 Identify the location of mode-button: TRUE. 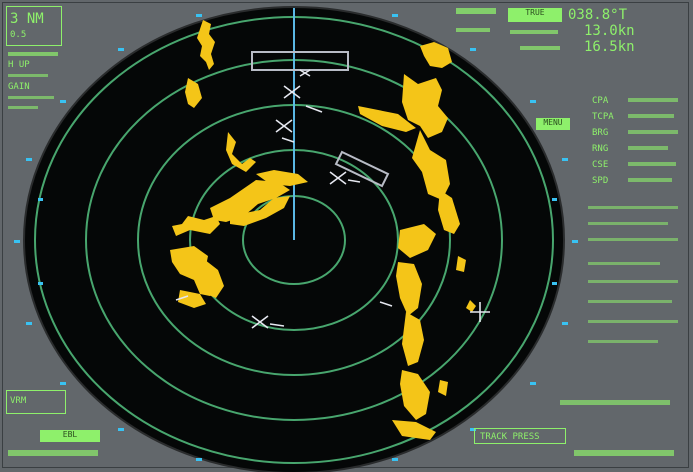
(535, 15).